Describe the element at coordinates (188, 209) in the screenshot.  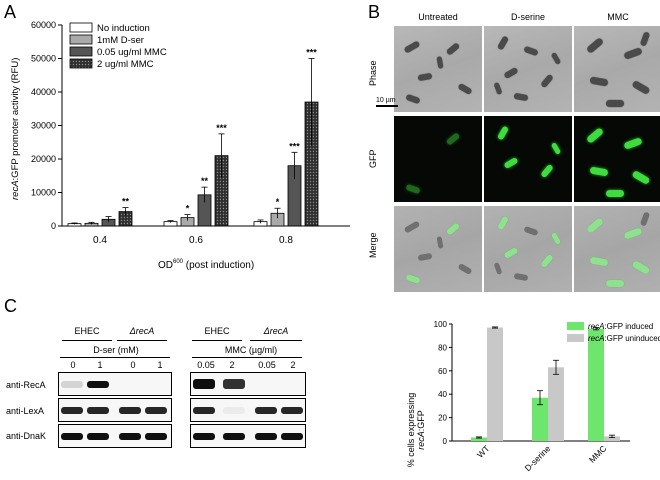
I see `significance-label: *` at that location.